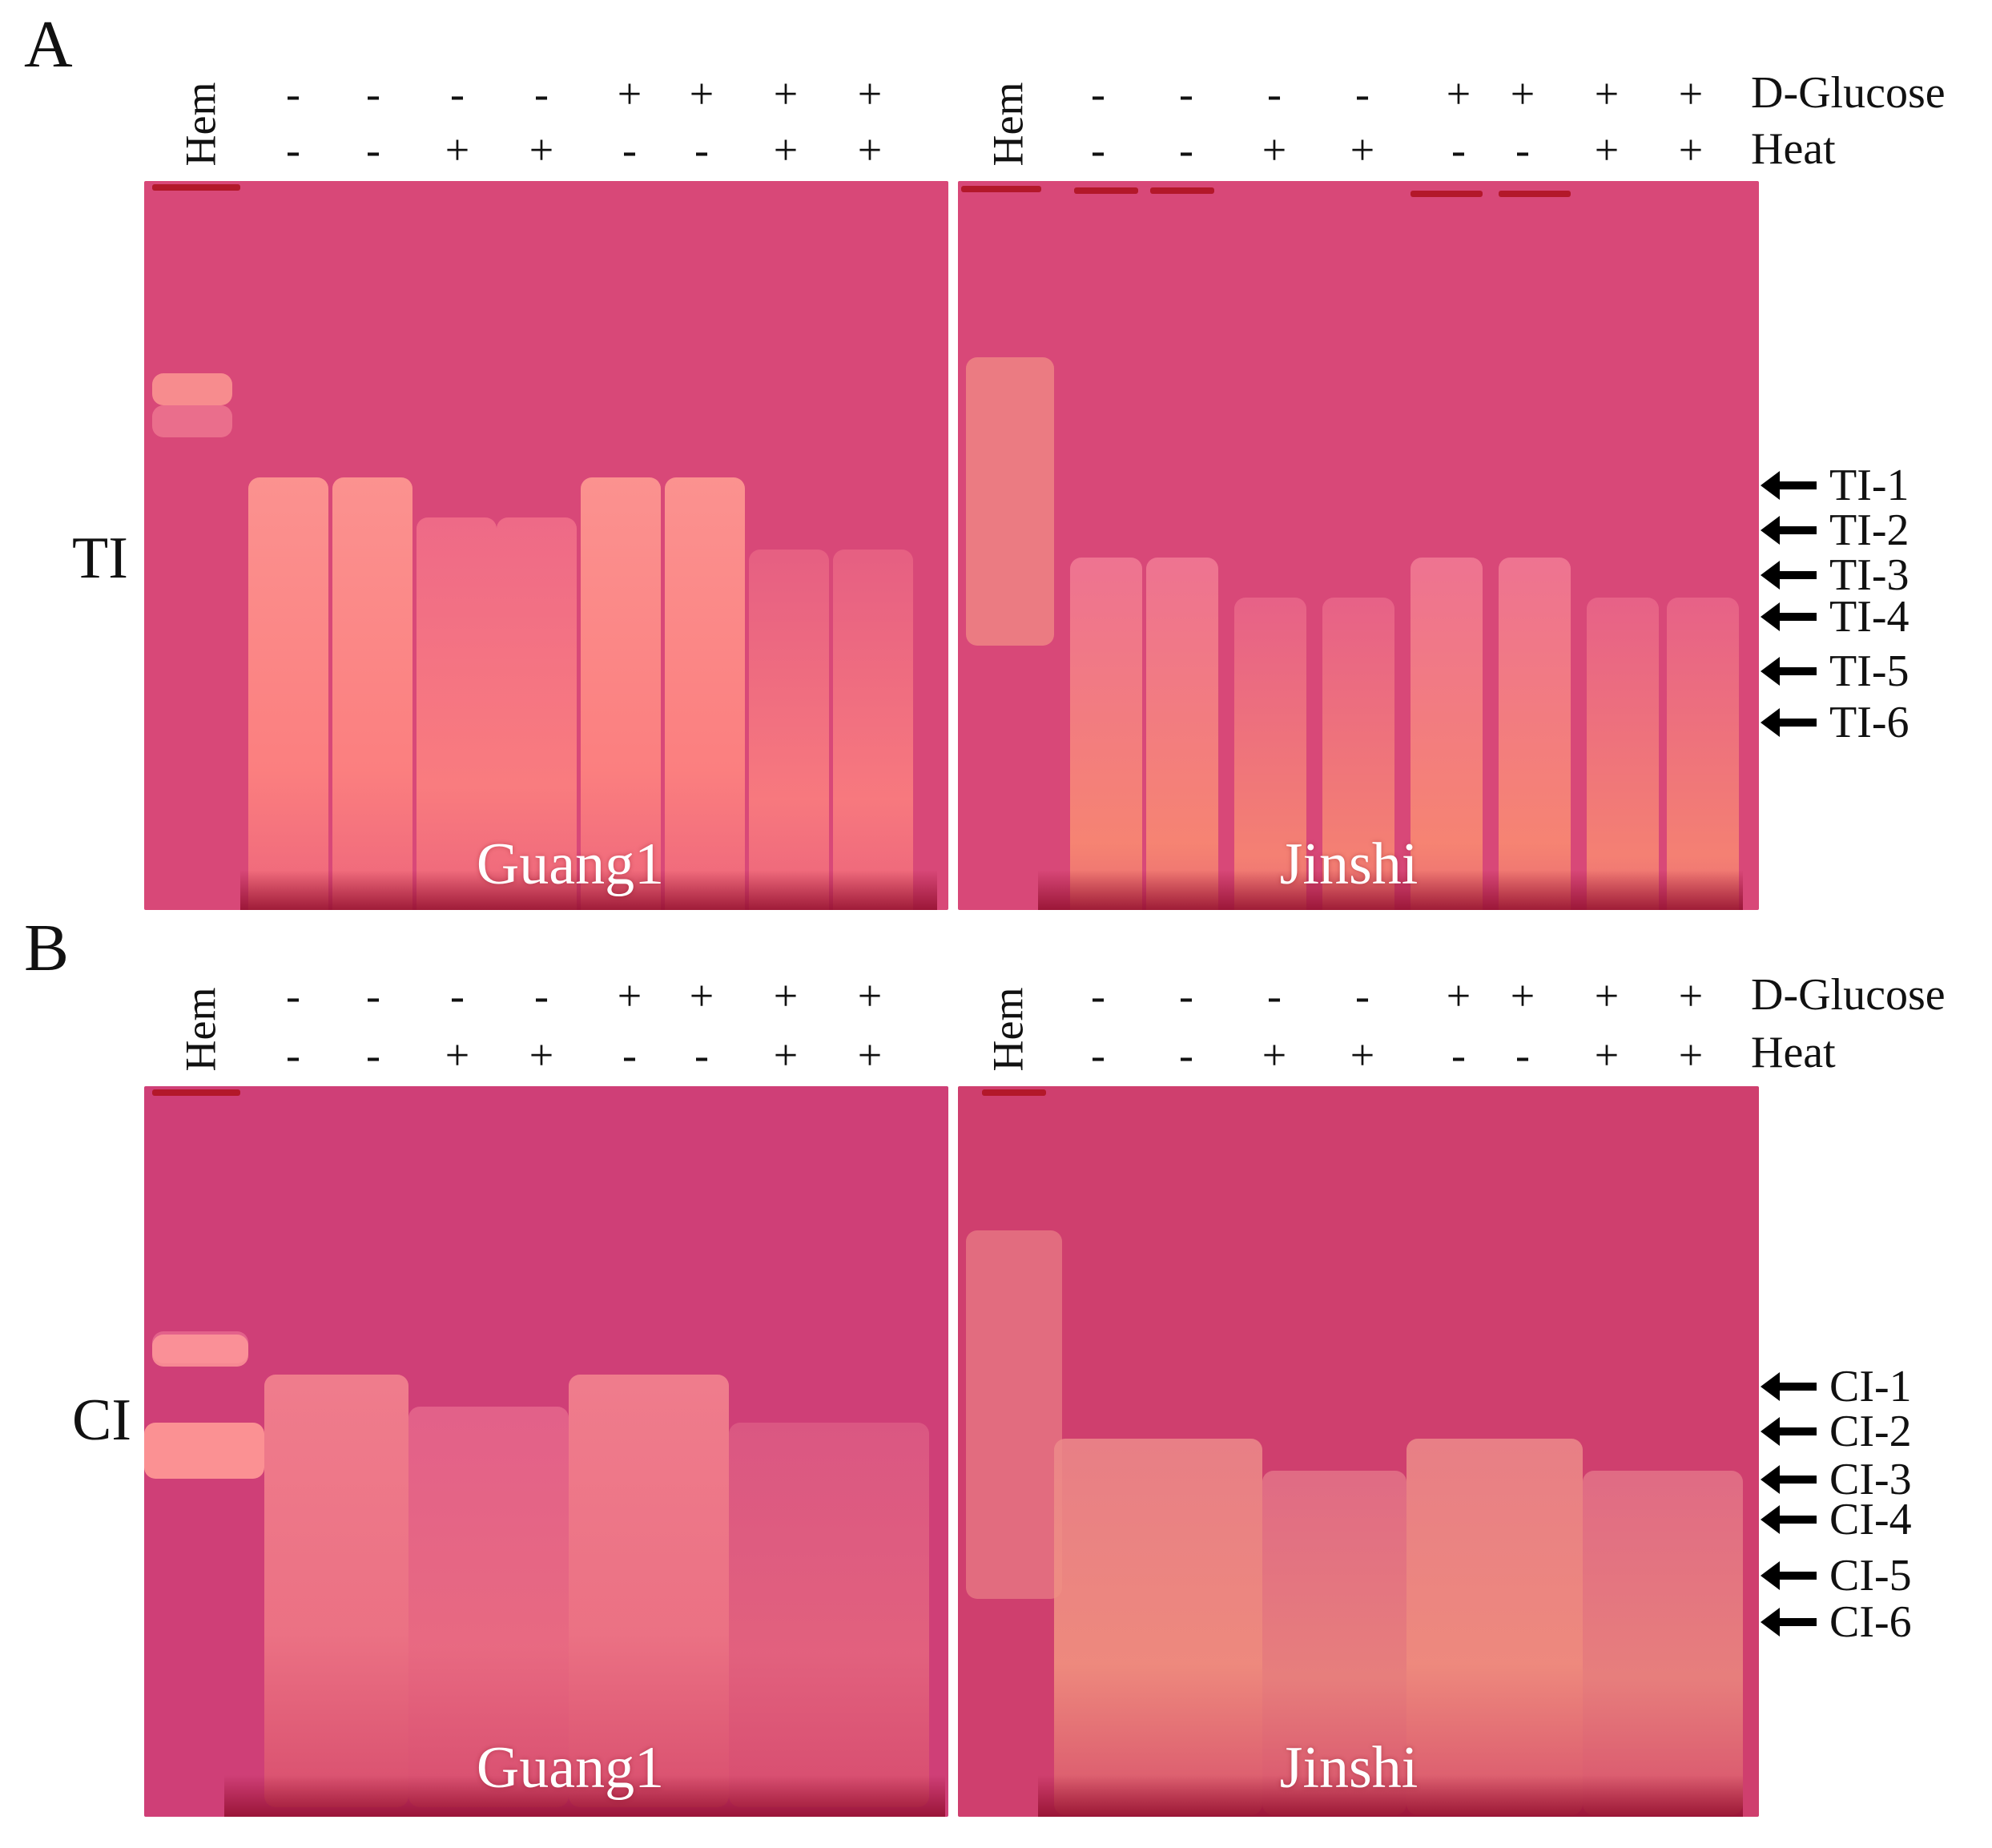 The image size is (1992, 1848). Describe the element at coordinates (1869, 530) in the screenshot. I see `band-label: TI-2` at that location.